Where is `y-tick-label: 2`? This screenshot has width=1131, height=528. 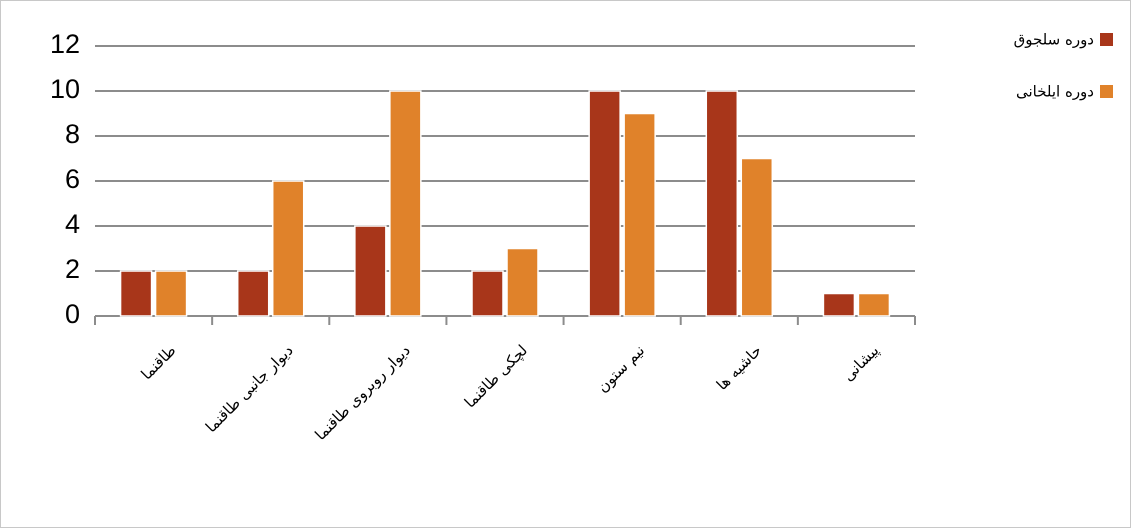 y-tick-label: 2 is located at coordinates (72, 269).